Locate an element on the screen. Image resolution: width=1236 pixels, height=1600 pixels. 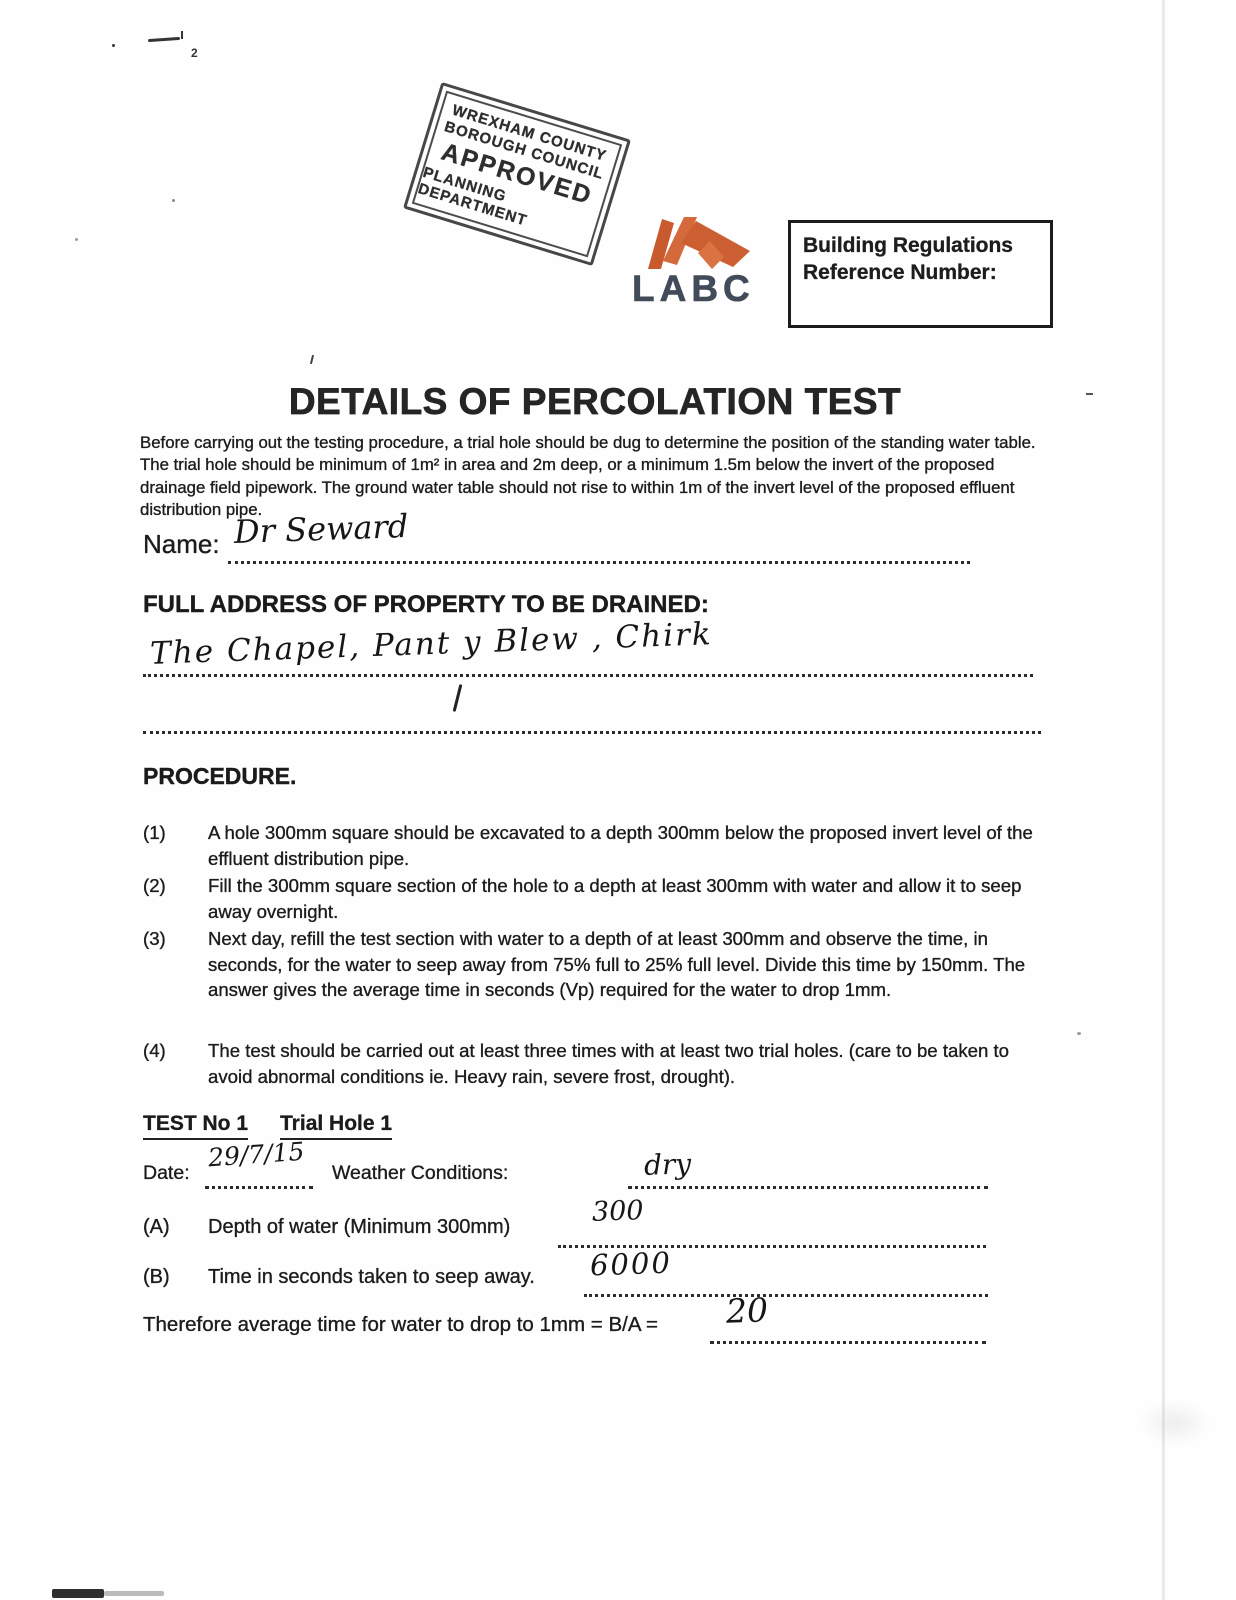
row-a-dotted-line is located at coordinates (772, 1246).